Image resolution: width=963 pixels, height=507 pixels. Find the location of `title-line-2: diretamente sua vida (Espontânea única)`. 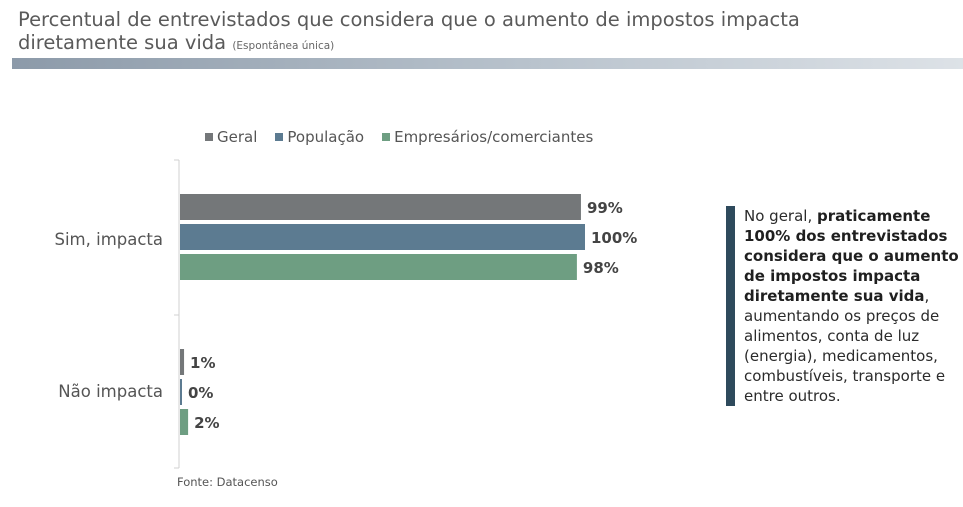

title-line-2: diretamente sua vida (Espontânea única) is located at coordinates (409, 44).